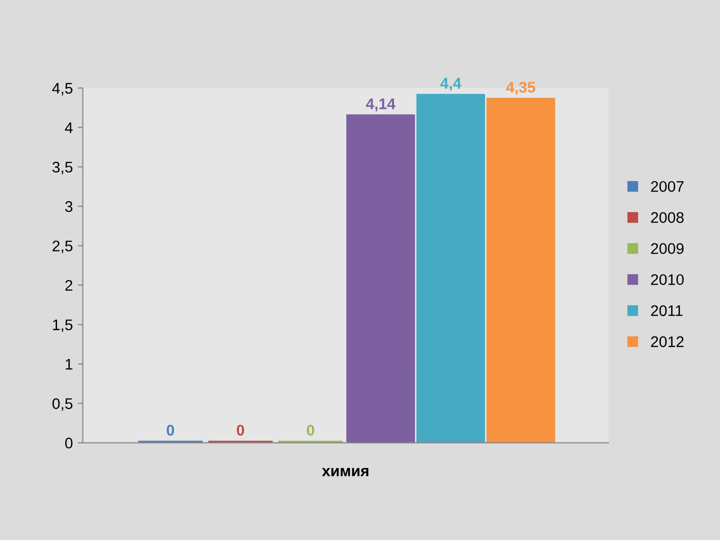 The height and width of the screenshot is (540, 720). I want to click on y-tick-label: 0,5, so click(62, 404).